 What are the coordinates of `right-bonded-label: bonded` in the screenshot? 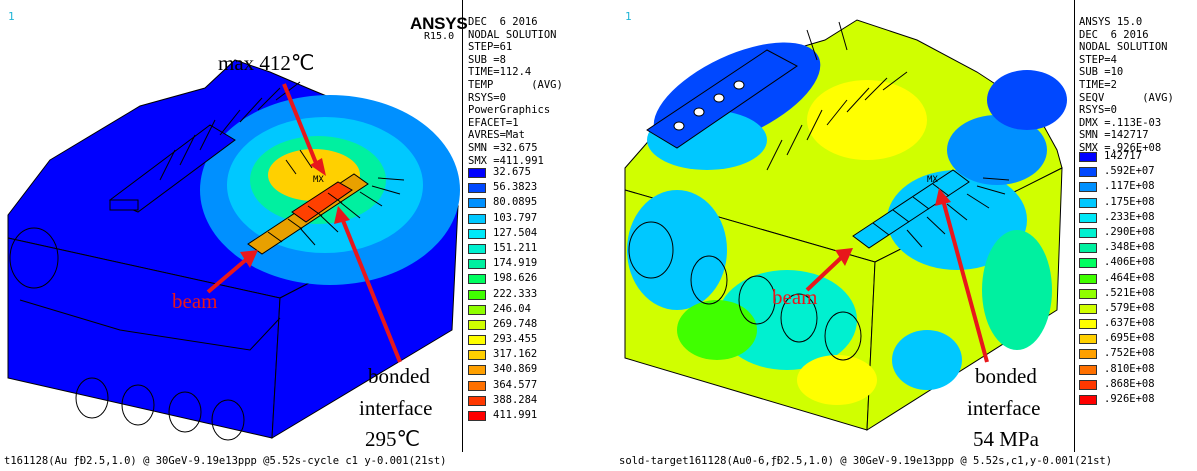 It's located at (1006, 376).